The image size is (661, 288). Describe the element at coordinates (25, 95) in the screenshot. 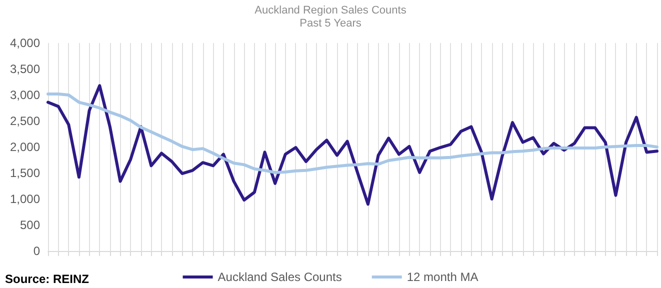

I see `y-tick-label: 3,000` at that location.